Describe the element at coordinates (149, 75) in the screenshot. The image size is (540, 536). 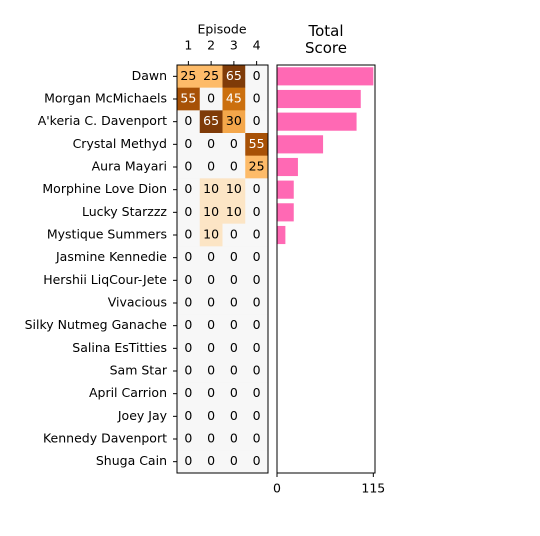
I see `y-tick-label: Dawn` at that location.